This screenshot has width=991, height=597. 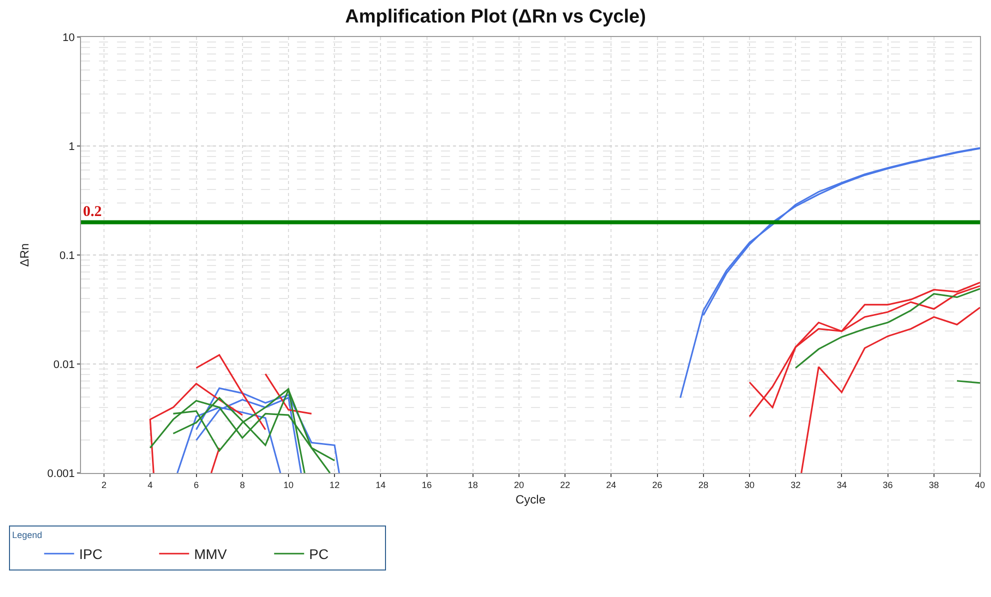 What do you see at coordinates (242, 485) in the screenshot?
I see `x-tick-label: 8` at bounding box center [242, 485].